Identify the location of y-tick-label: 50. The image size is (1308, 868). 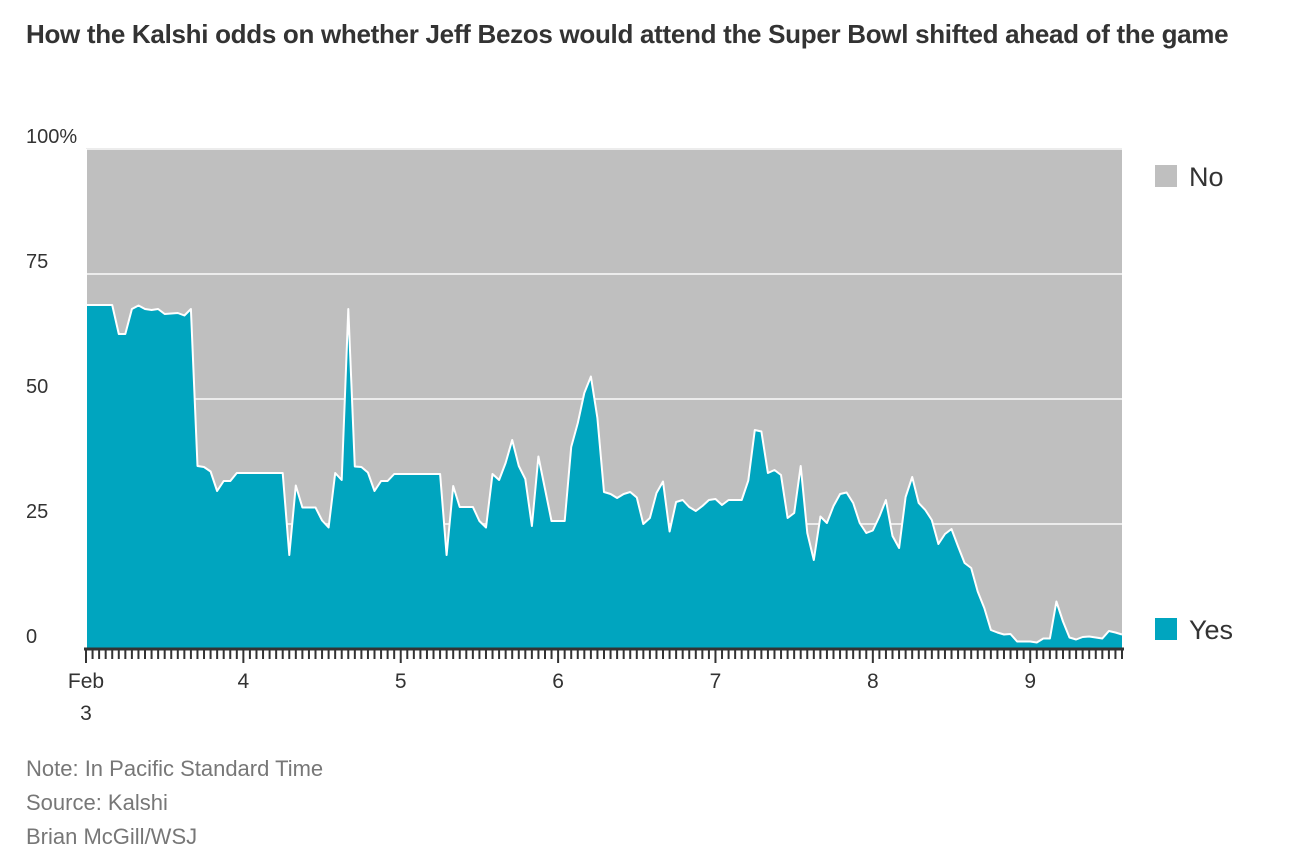
(37, 387).